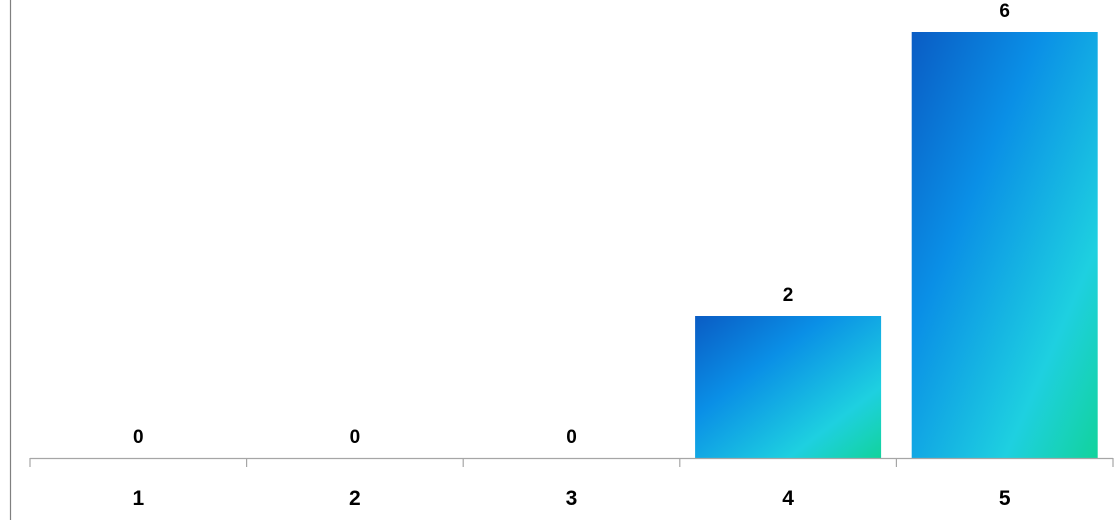 The height and width of the screenshot is (520, 1118). What do you see at coordinates (572, 498) in the screenshot?
I see `x-tick-label-3: 3` at bounding box center [572, 498].